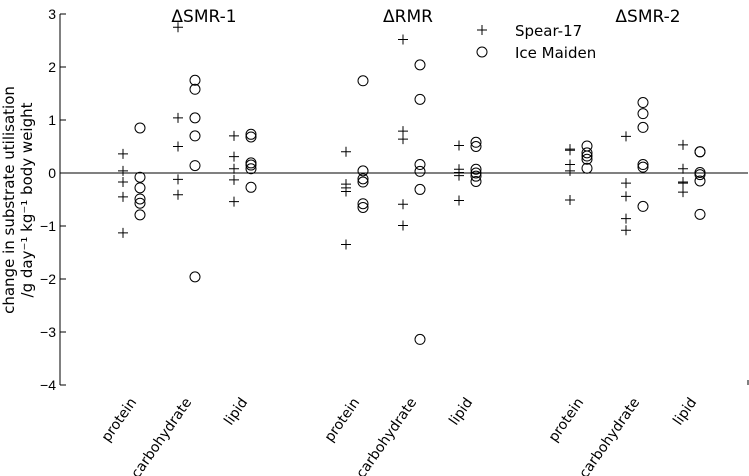 This screenshot has height=476, width=749. Describe the element at coordinates (52, 14) in the screenshot. I see `y-tick-label: 3` at that location.